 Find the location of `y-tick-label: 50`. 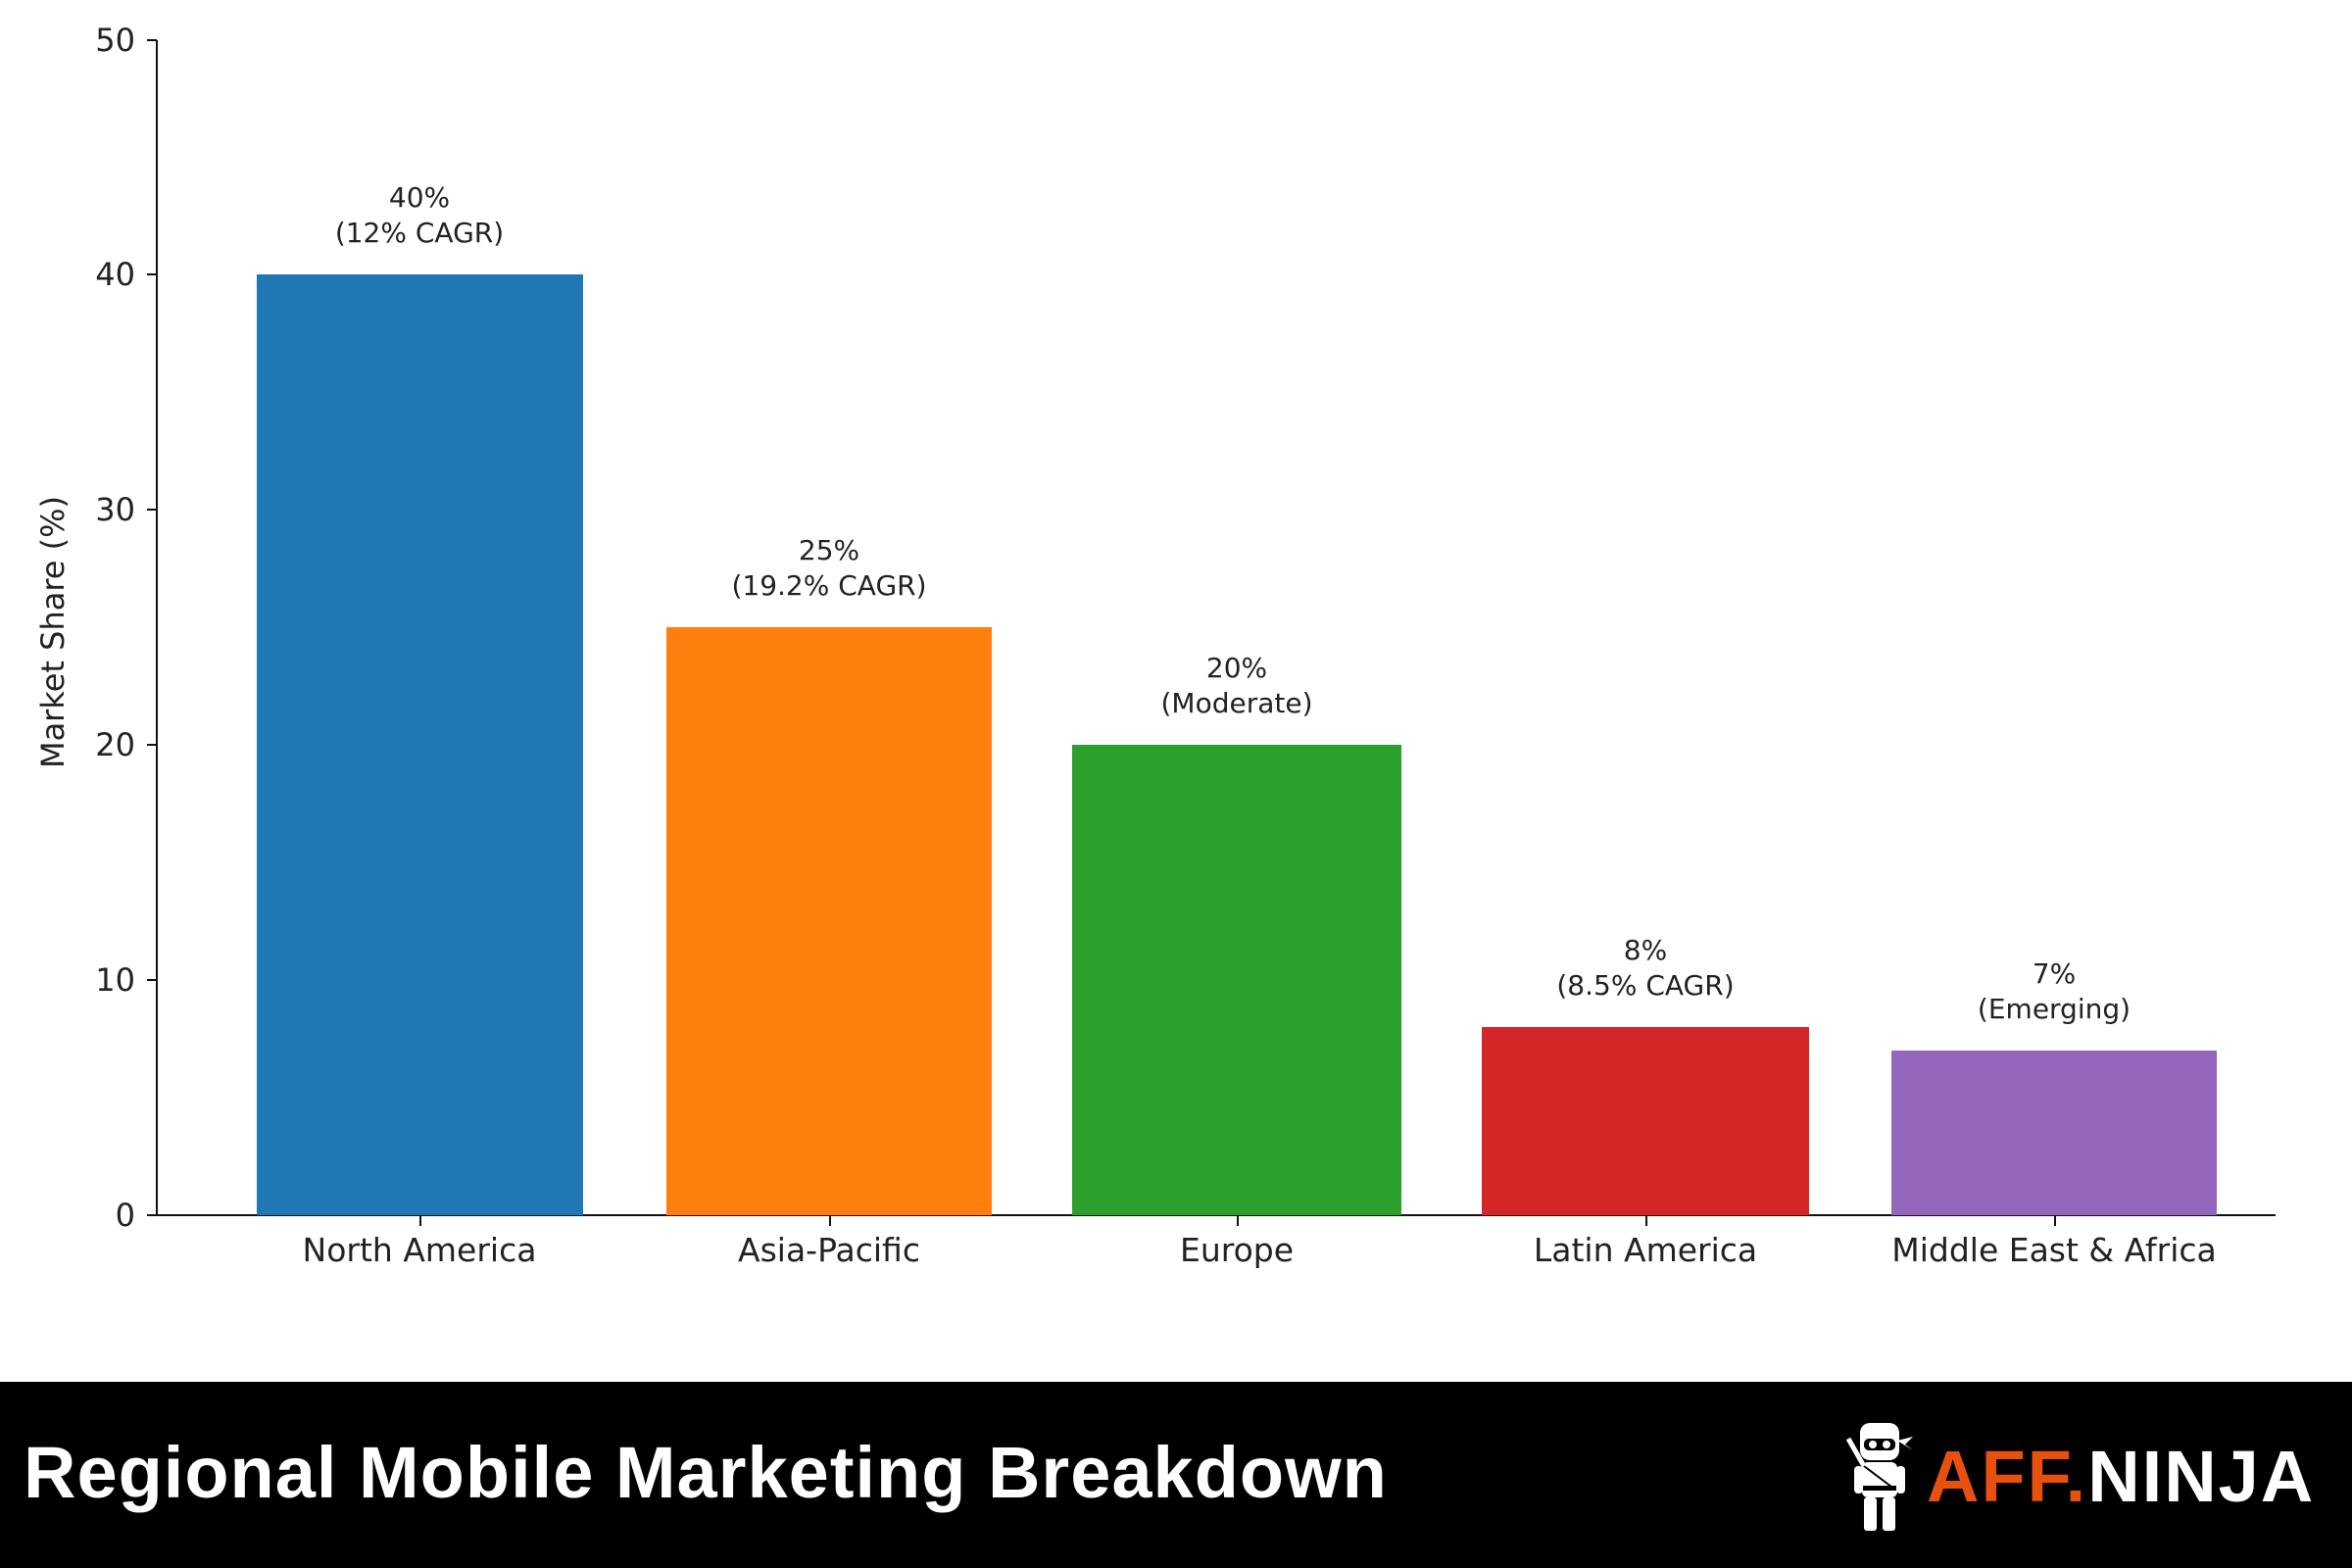

y-tick-label: 50 is located at coordinates (115, 40).